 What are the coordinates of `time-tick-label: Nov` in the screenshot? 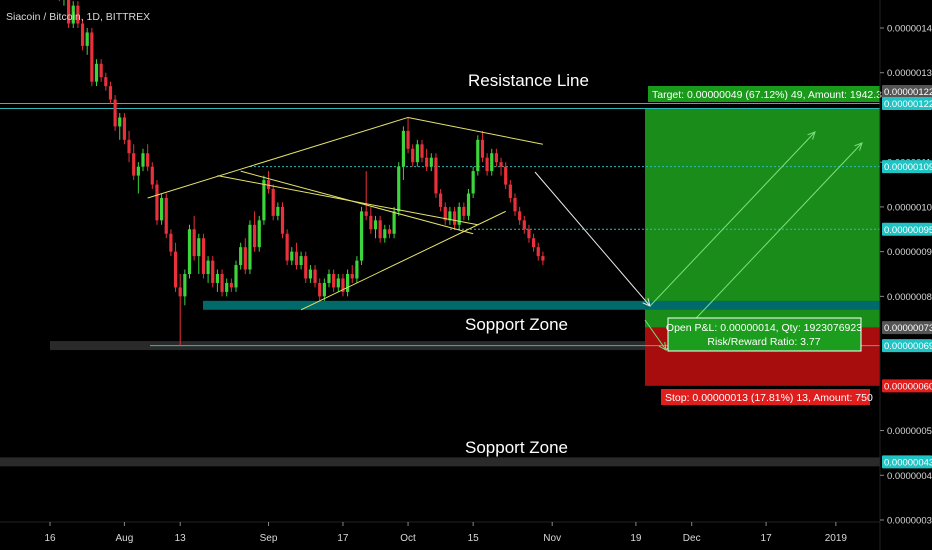 It's located at (552, 538).